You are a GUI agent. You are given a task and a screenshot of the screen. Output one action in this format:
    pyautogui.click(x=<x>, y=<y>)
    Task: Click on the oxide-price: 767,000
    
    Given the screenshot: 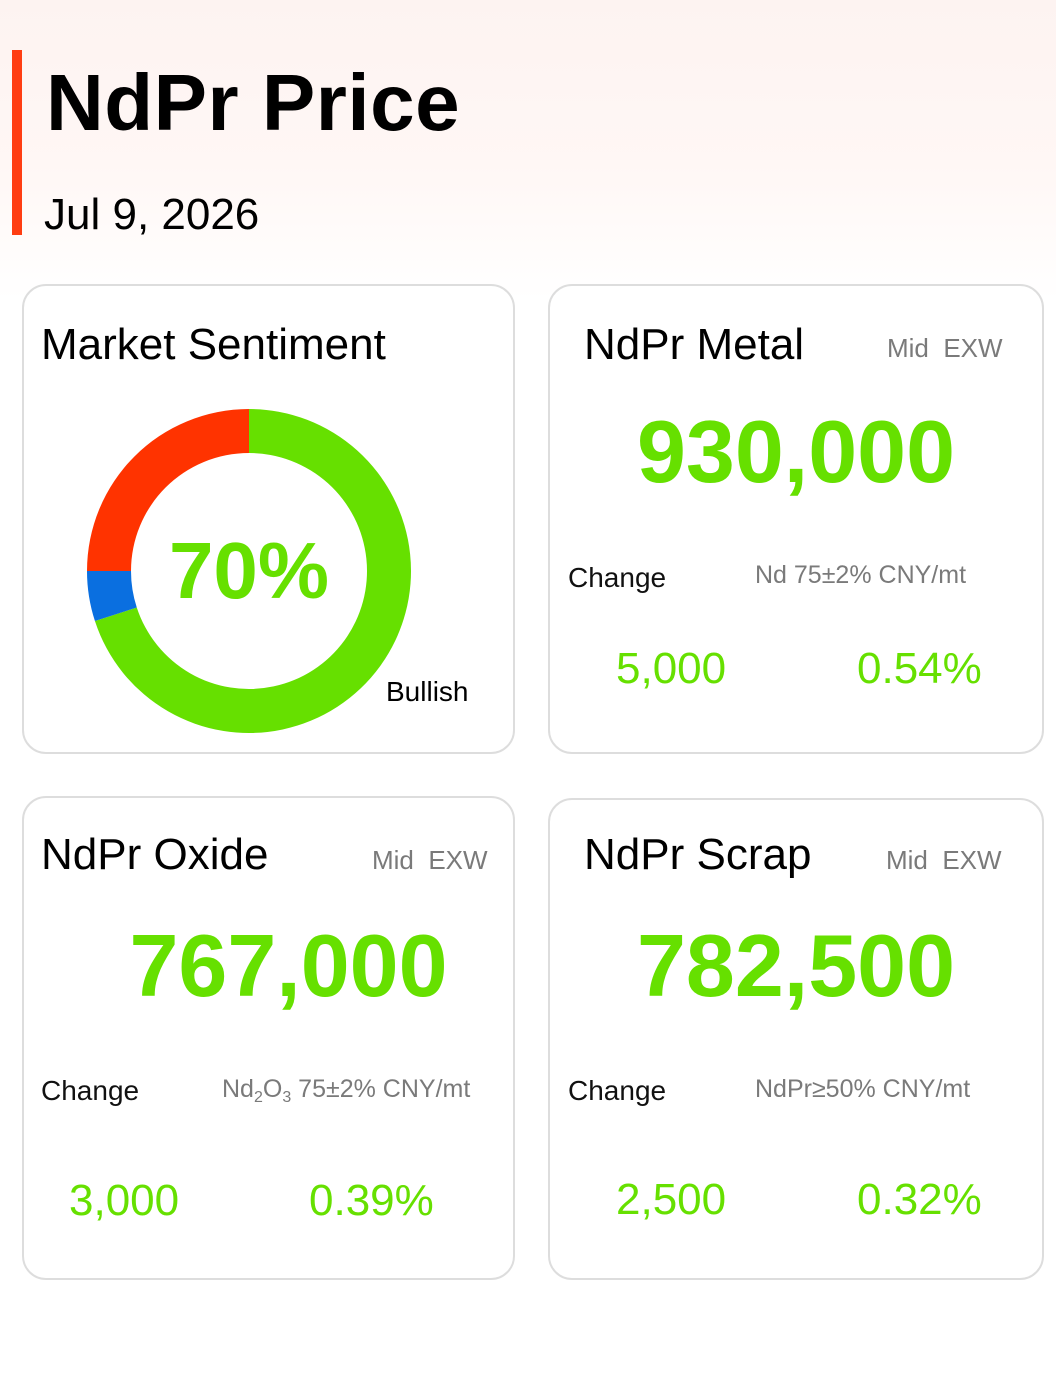 What is the action you would take?
    pyautogui.click(x=288, y=965)
    